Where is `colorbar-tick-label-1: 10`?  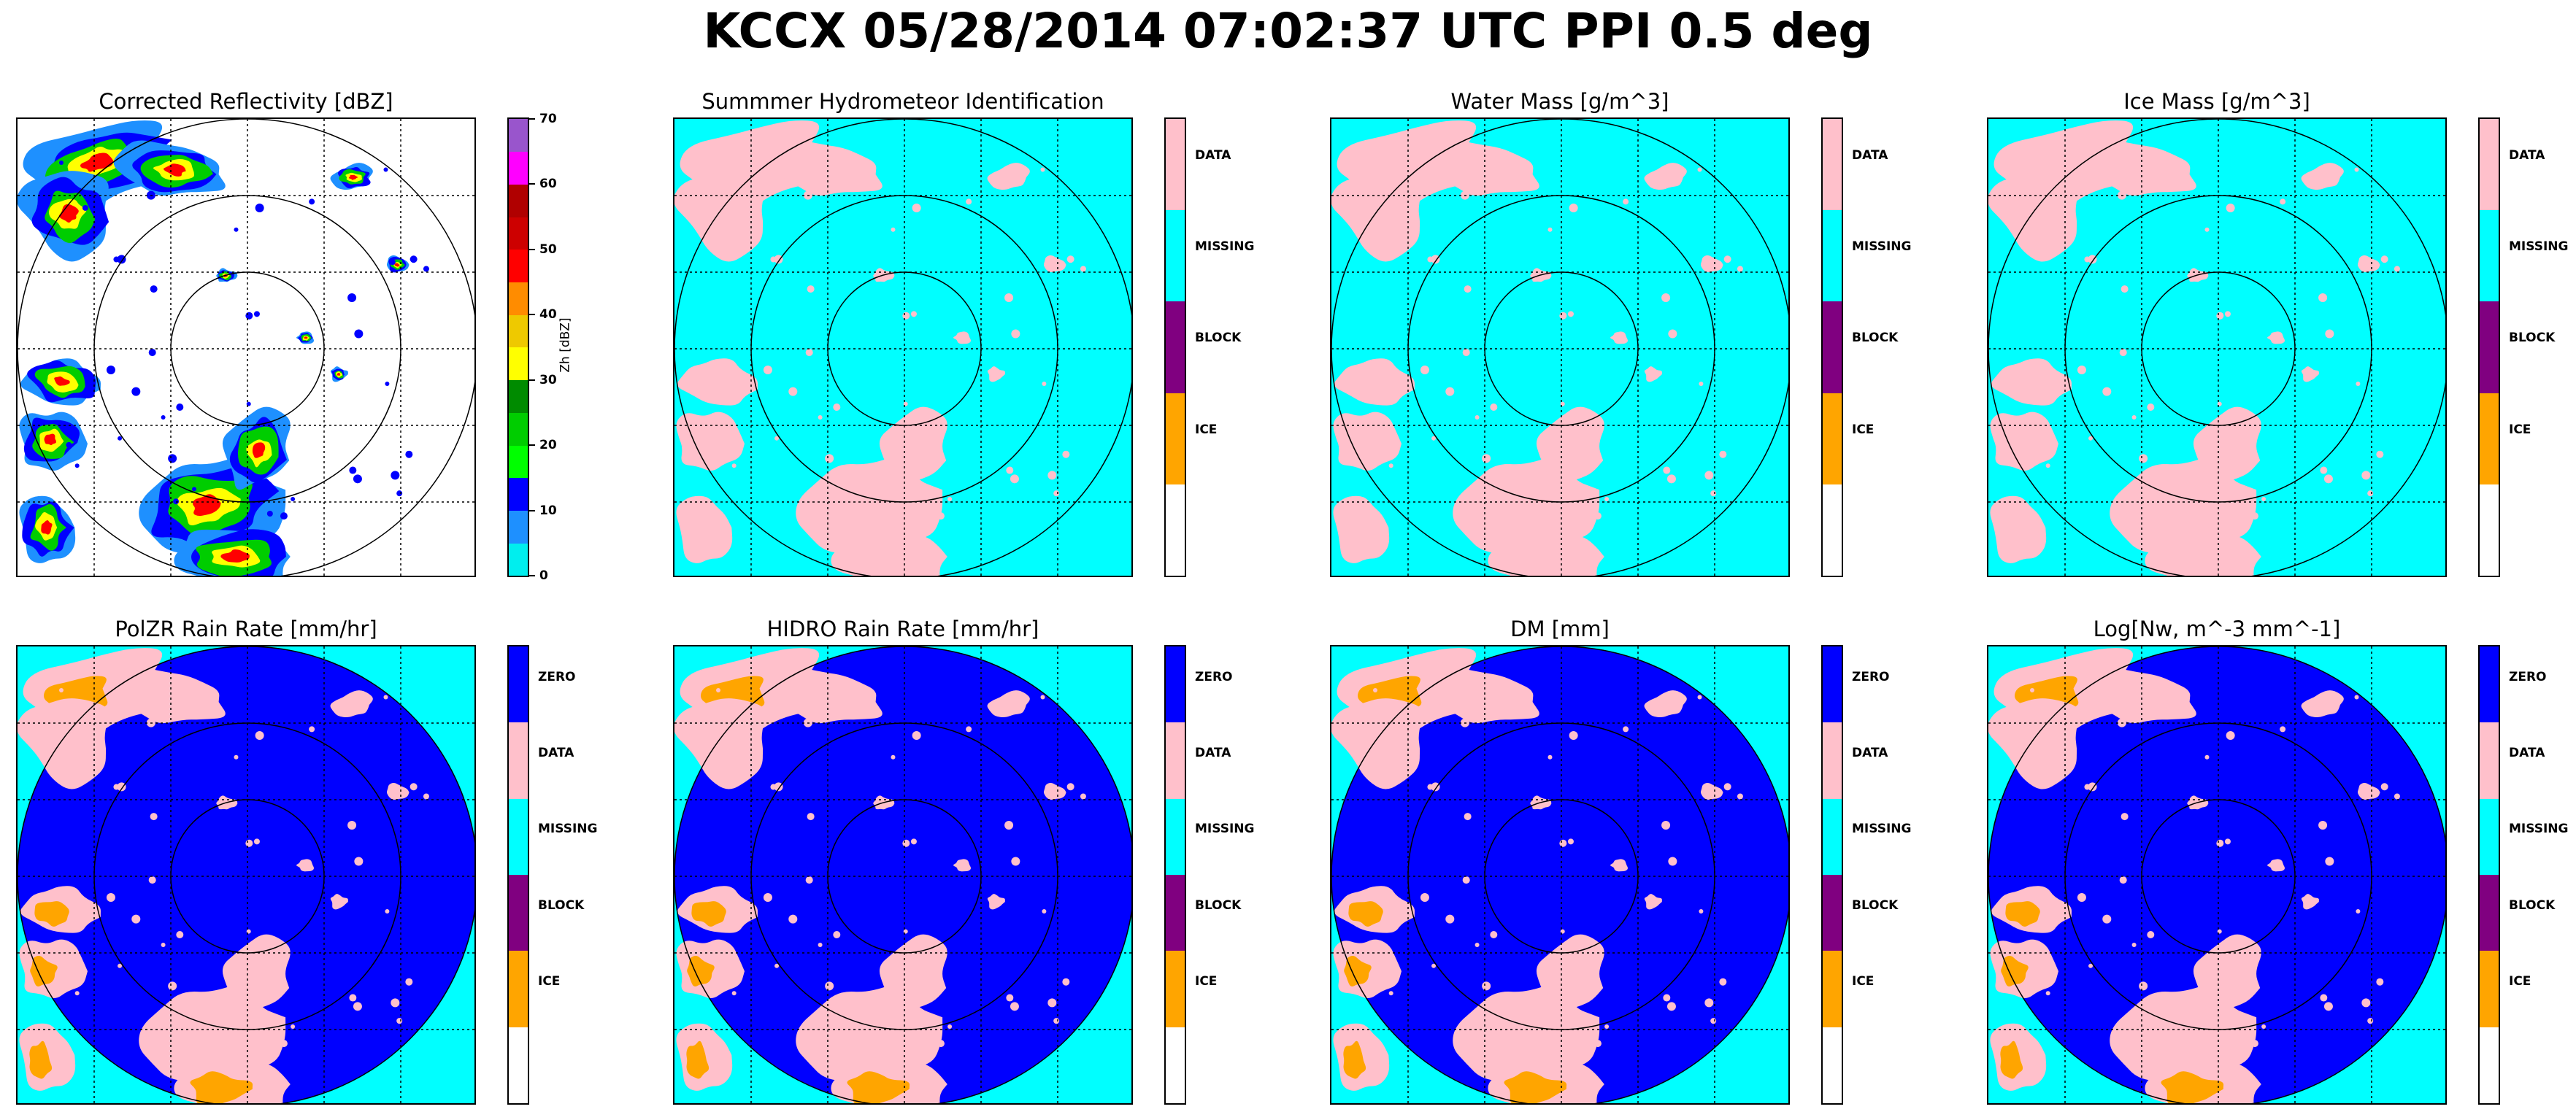 colorbar-tick-label-1: 10 is located at coordinates (548, 510).